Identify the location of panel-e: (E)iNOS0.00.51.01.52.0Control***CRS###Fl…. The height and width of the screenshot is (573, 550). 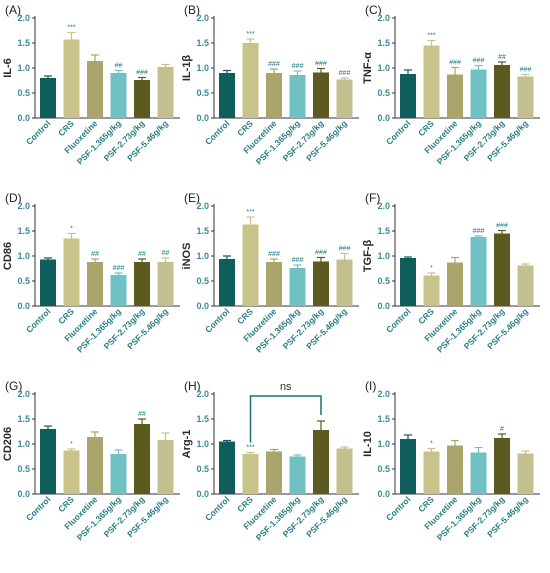
(270, 273).